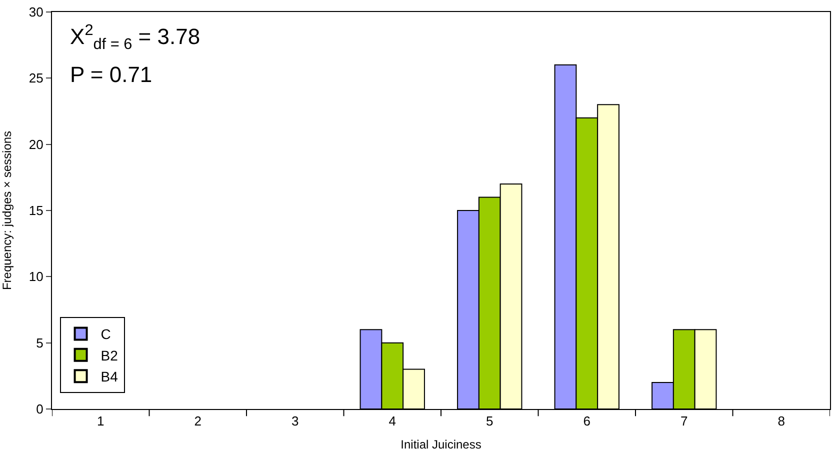 Image resolution: width=832 pixels, height=457 pixels. What do you see at coordinates (105, 334) in the screenshot?
I see `legend-label: C` at bounding box center [105, 334].